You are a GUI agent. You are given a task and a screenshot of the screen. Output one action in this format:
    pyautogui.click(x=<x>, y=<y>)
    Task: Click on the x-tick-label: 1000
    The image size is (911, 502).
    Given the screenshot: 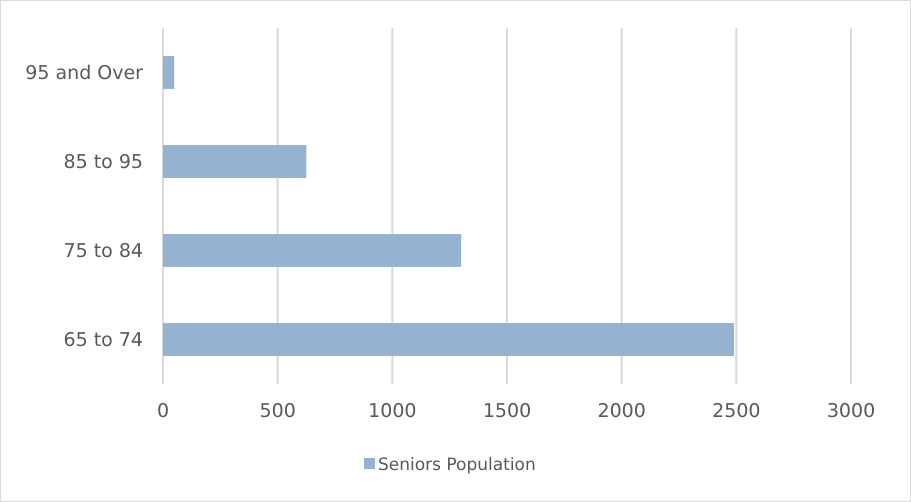 What is the action you would take?
    pyautogui.click(x=392, y=411)
    